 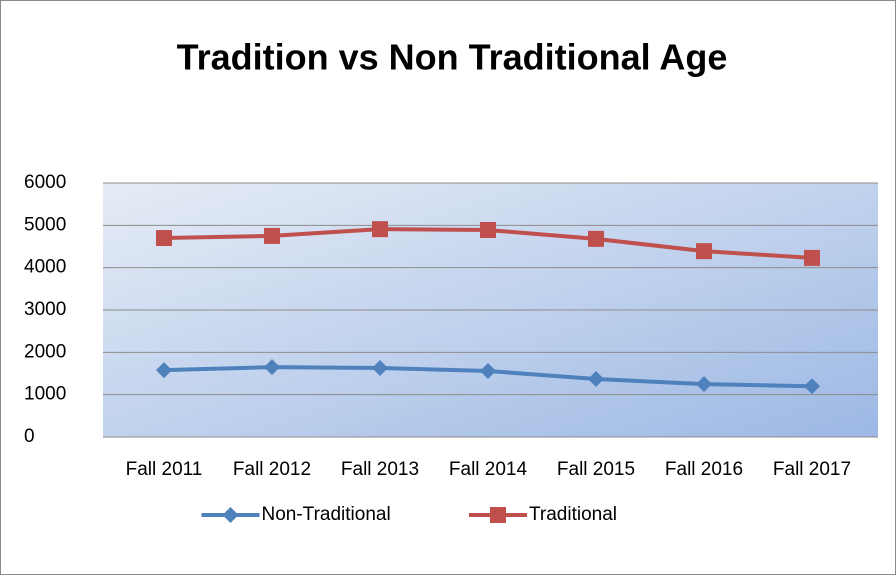 I want to click on y-tick-label: 6000, so click(x=45, y=182).